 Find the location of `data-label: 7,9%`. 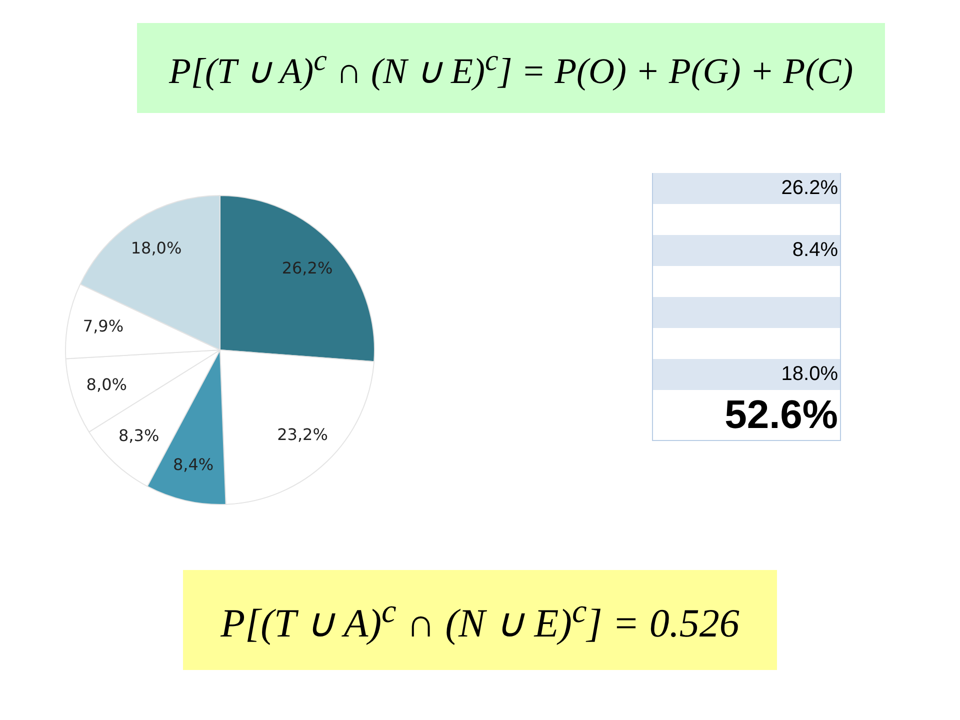

data-label: 7,9% is located at coordinates (103, 326).